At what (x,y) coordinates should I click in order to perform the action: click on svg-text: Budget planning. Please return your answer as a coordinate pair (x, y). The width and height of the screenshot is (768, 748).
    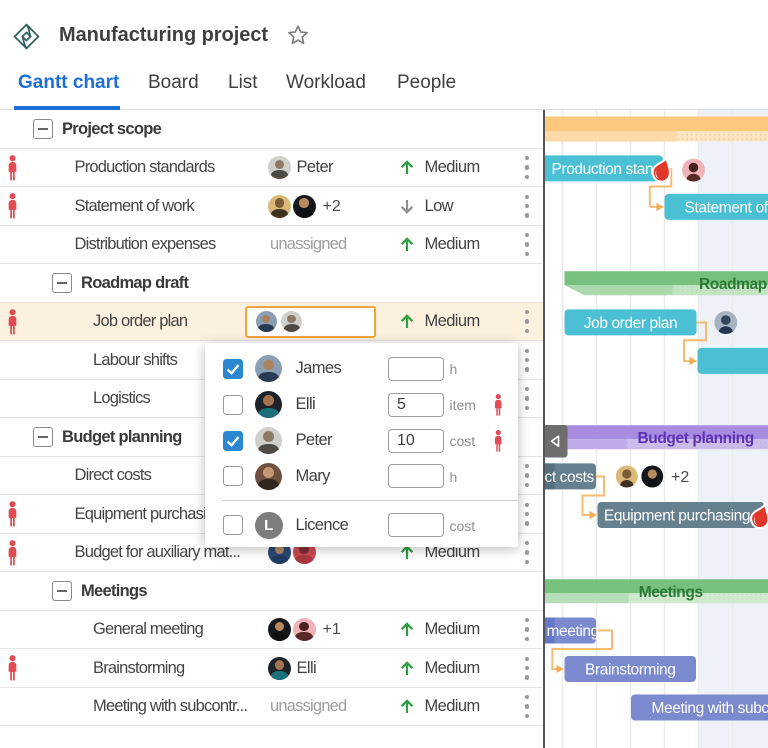
    Looking at the image, I should click on (695, 438).